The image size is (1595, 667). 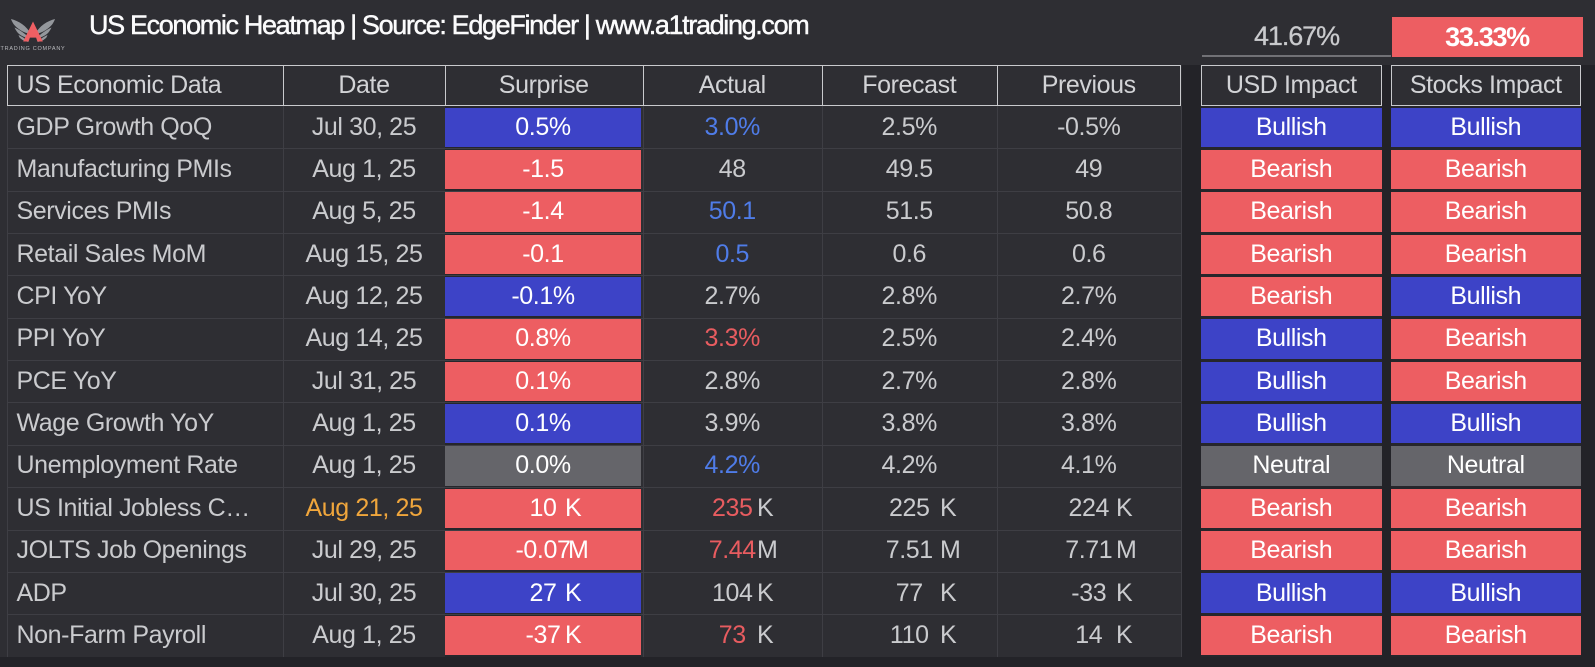 I want to click on svg-text: TRADING COMPANY, so click(x=33, y=49).